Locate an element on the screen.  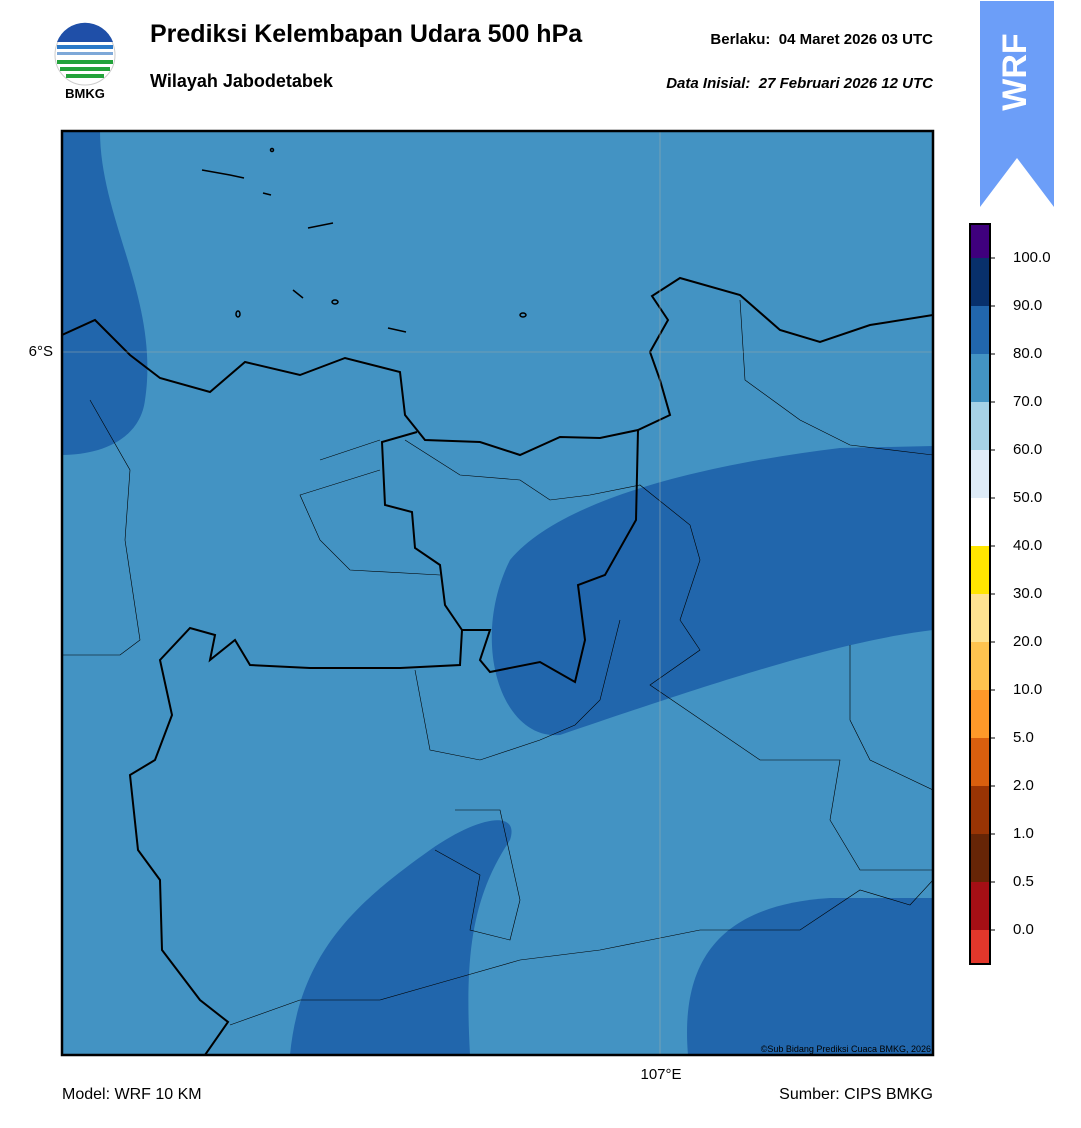
valid-time: Berlaku: 04 Maret 2026 03 UTC is located at coordinates (821, 39).